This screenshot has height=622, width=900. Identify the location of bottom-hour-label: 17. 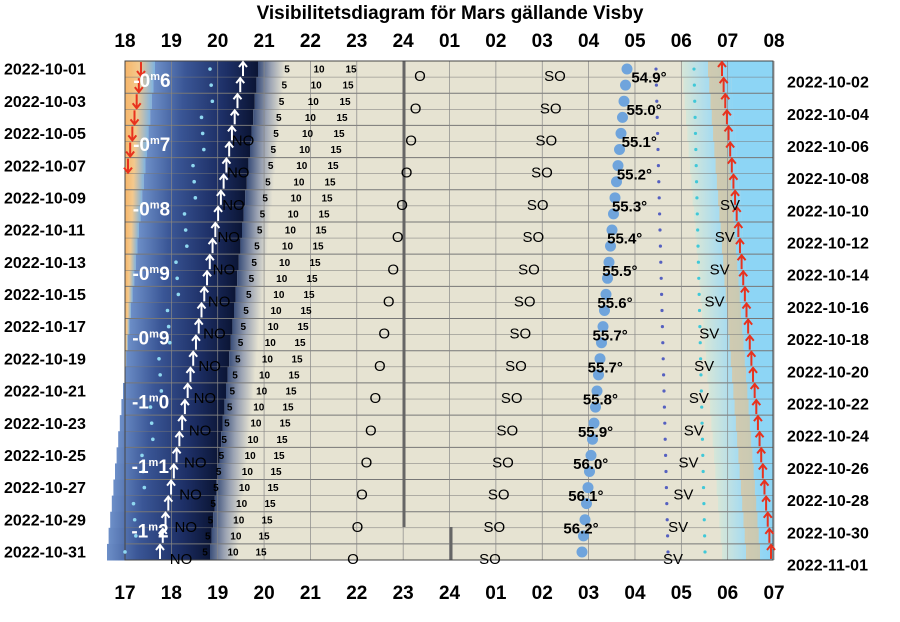
(124, 593).